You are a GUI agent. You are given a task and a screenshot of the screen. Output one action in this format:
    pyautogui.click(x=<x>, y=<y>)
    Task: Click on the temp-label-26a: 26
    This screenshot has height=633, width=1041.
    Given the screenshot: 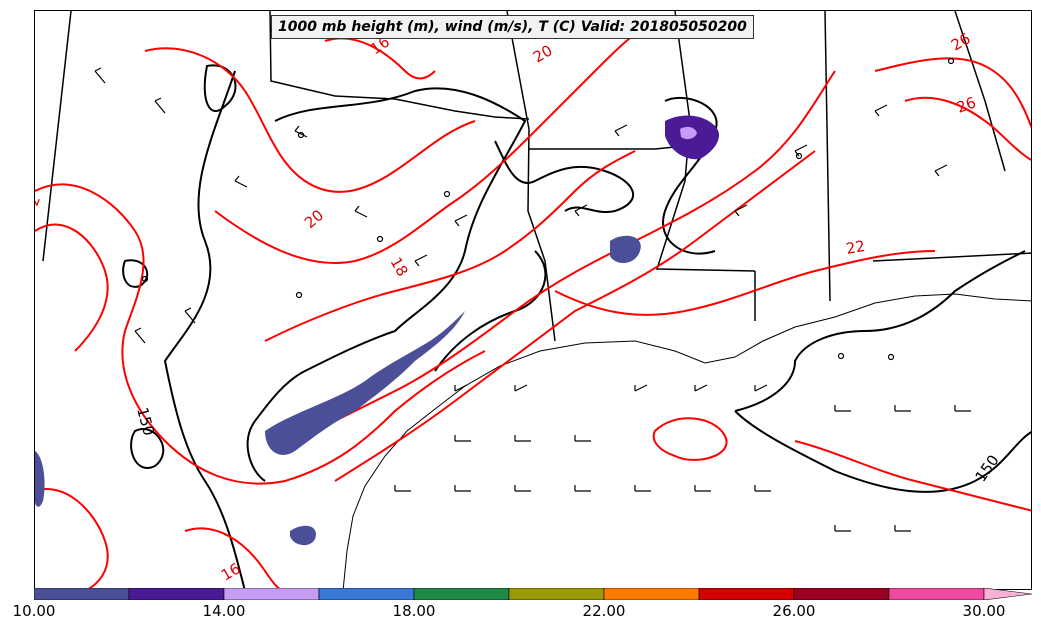 What is the action you would take?
    pyautogui.click(x=961, y=41)
    